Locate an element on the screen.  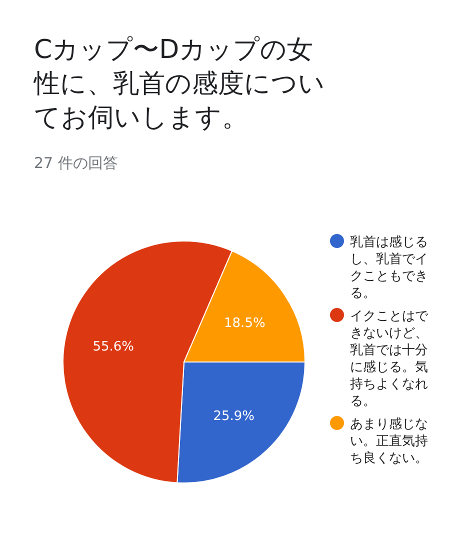
chart-title: Cカップ〜Dカップの女性に、乳首の感度についてお伺いします。 is located at coordinates (179, 84).